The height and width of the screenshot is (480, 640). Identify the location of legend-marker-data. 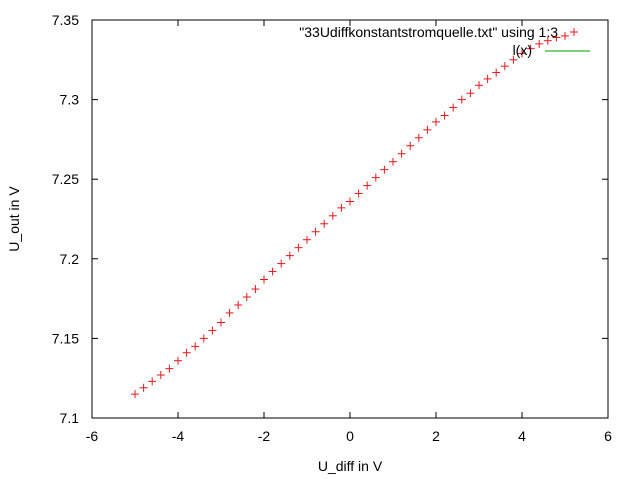
(574, 32).